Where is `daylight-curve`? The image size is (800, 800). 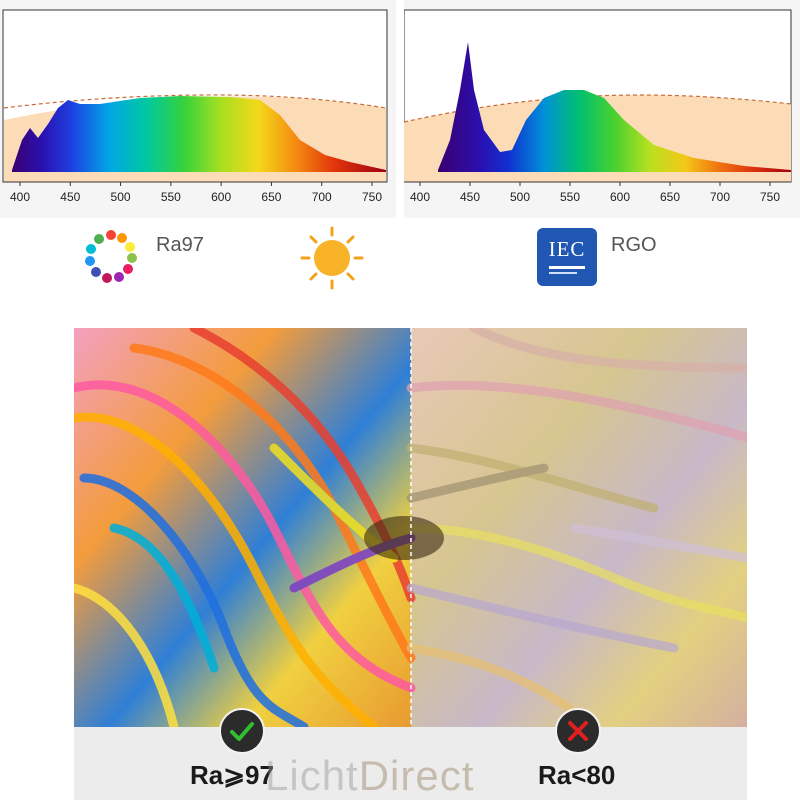
daylight-curve is located at coordinates (195, 101).